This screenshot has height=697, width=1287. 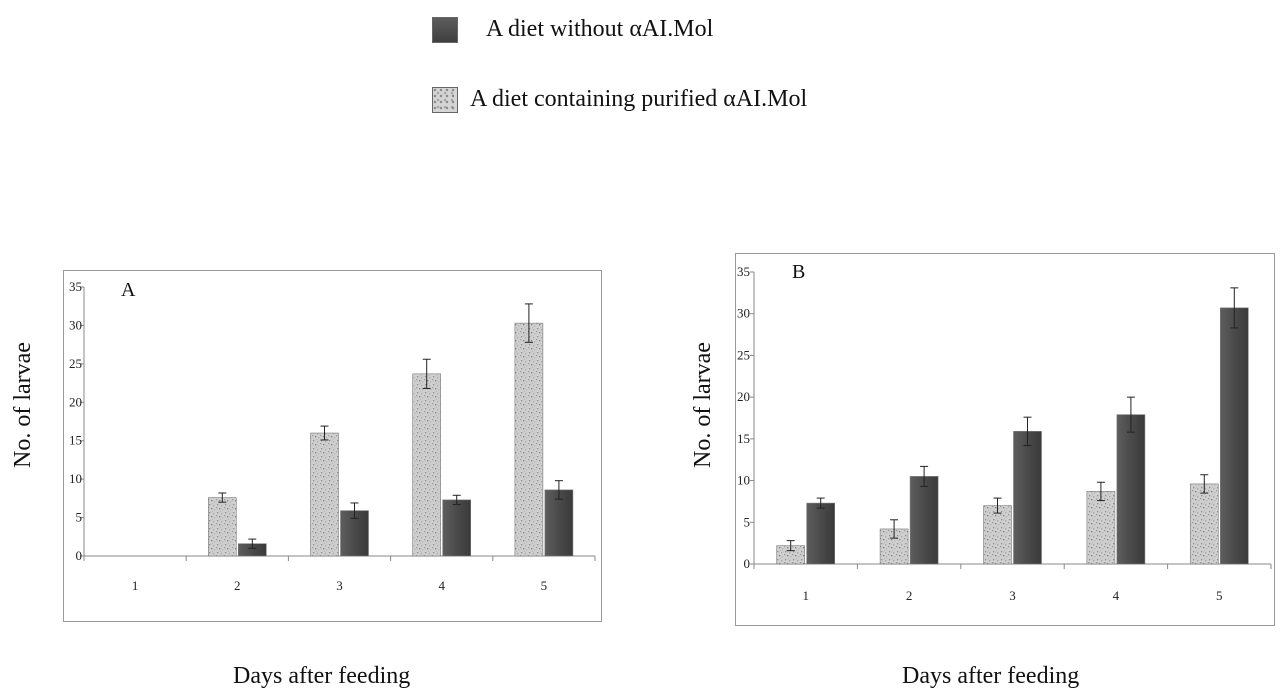 I want to click on legend-item-purified: A diet containing purified αAI.Mol, so click(x=619, y=99).